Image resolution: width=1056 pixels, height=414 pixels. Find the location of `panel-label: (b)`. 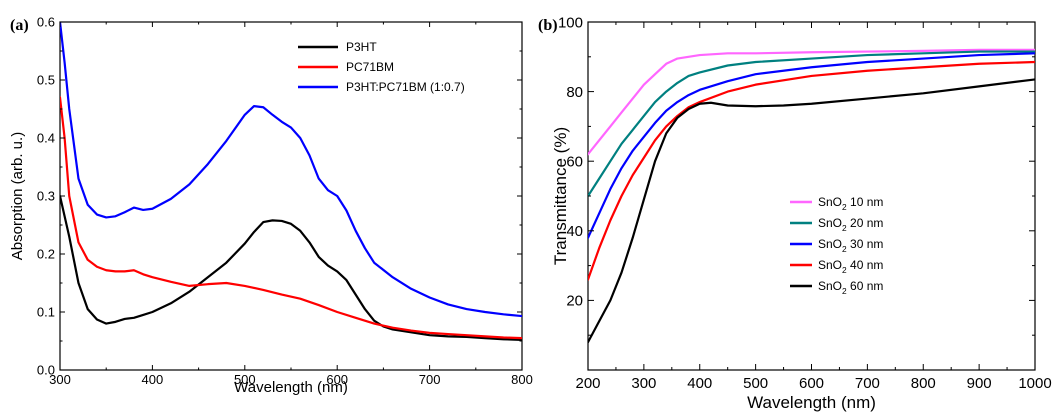

panel-label: (b) is located at coordinates (548, 25).